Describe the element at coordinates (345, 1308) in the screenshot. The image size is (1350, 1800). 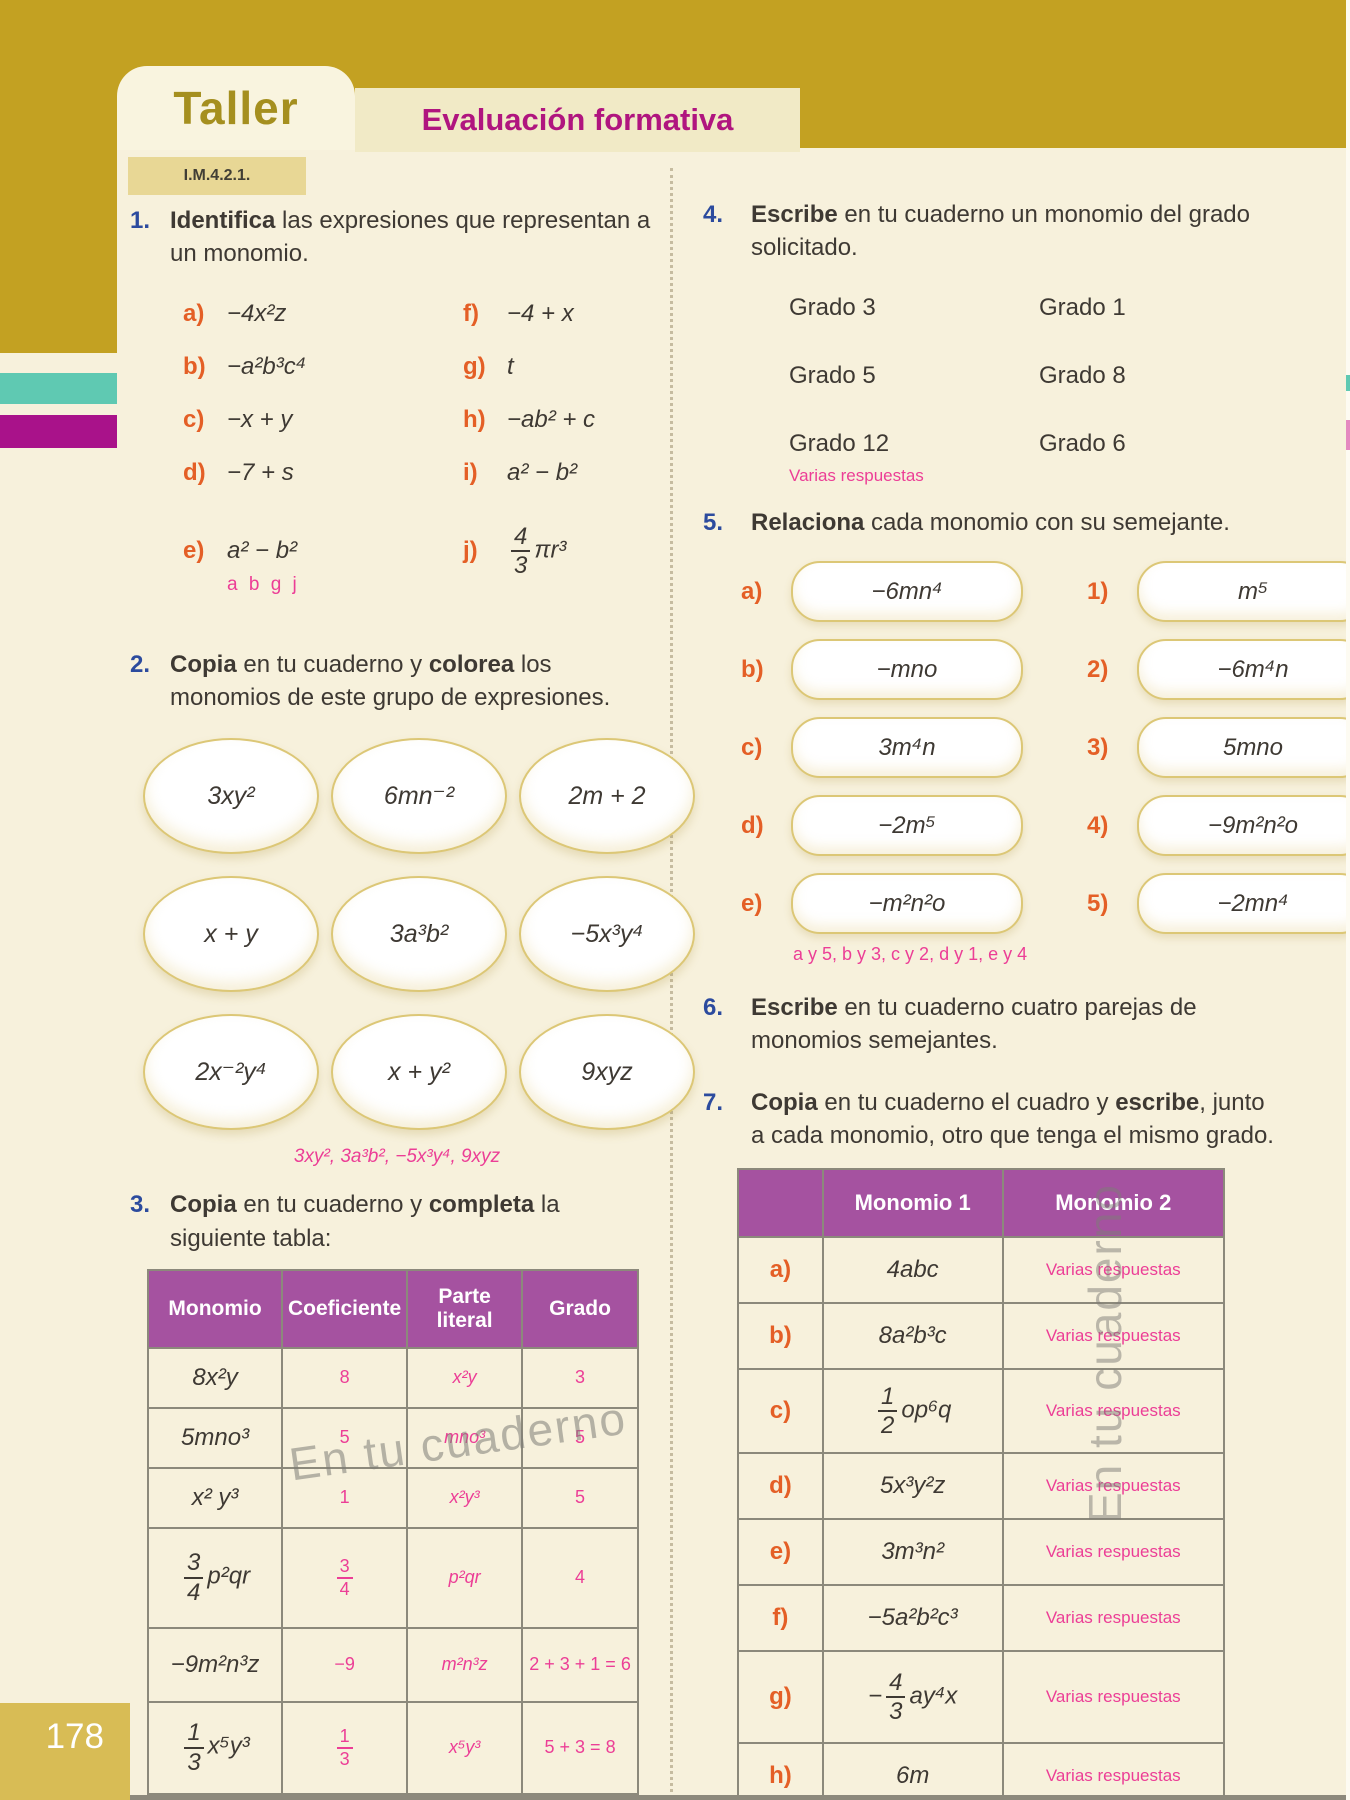
I see `column-header: Coeficiente` at that location.